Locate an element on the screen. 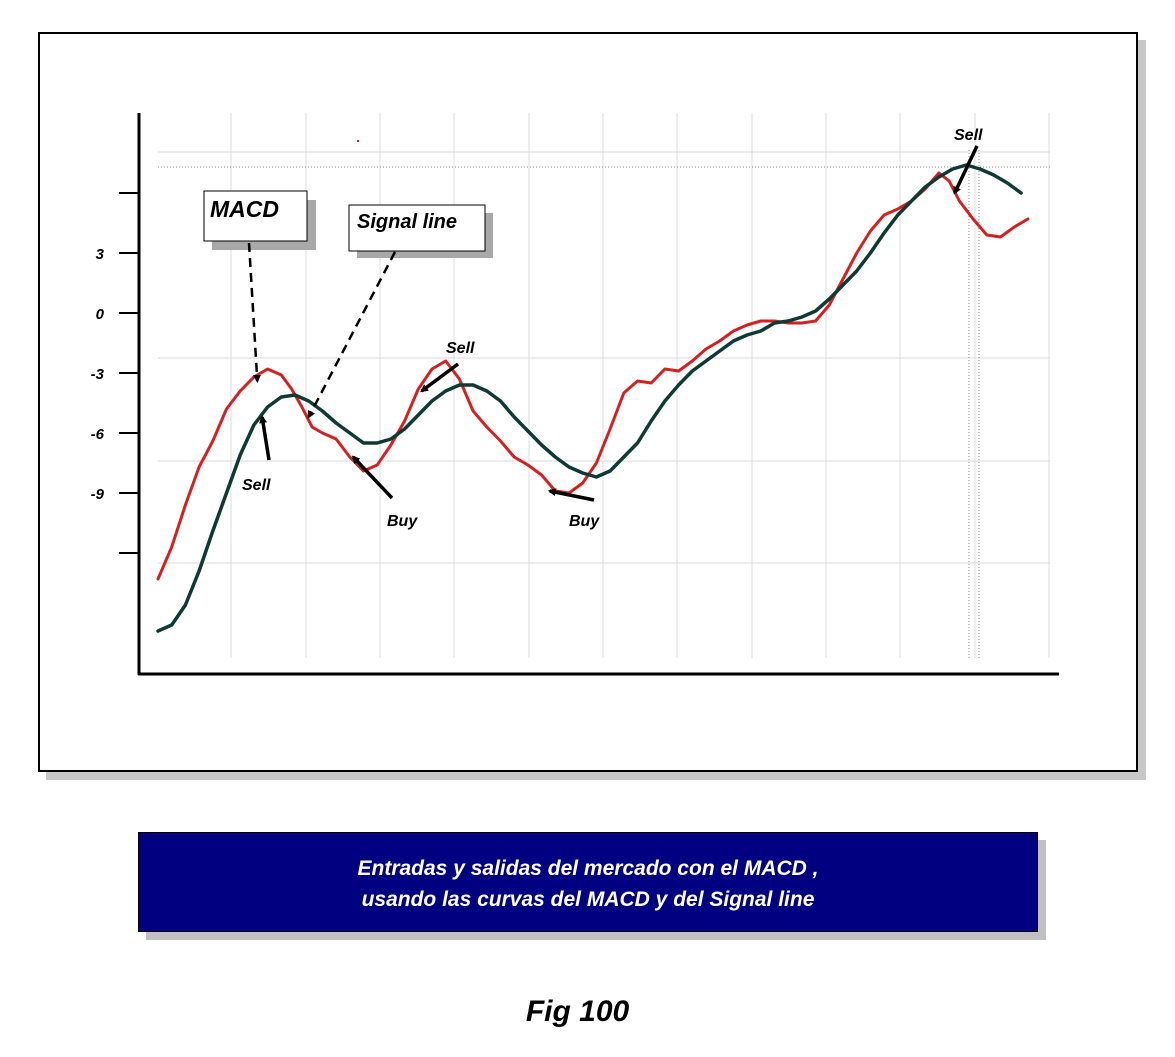 Image resolution: width=1175 pixels, height=1057 pixels. buy-label-1: Buy is located at coordinates (402, 521).